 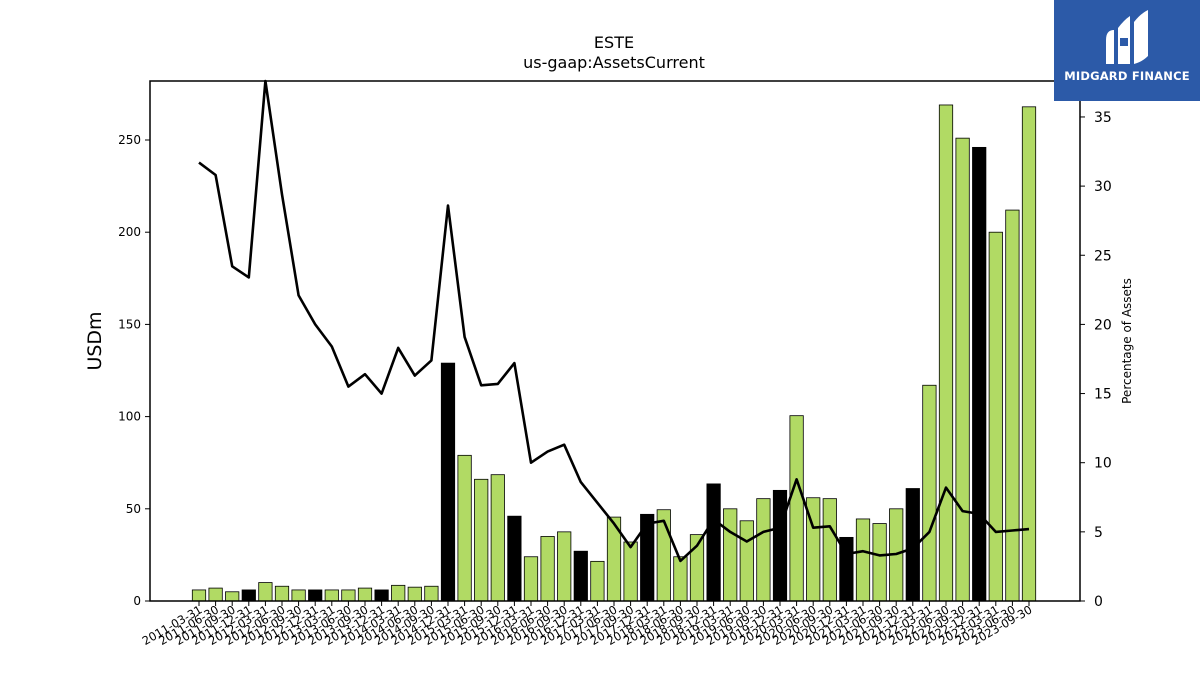 I want to click on logo-text: MIDGARD FINANCE, so click(x=1127, y=76).